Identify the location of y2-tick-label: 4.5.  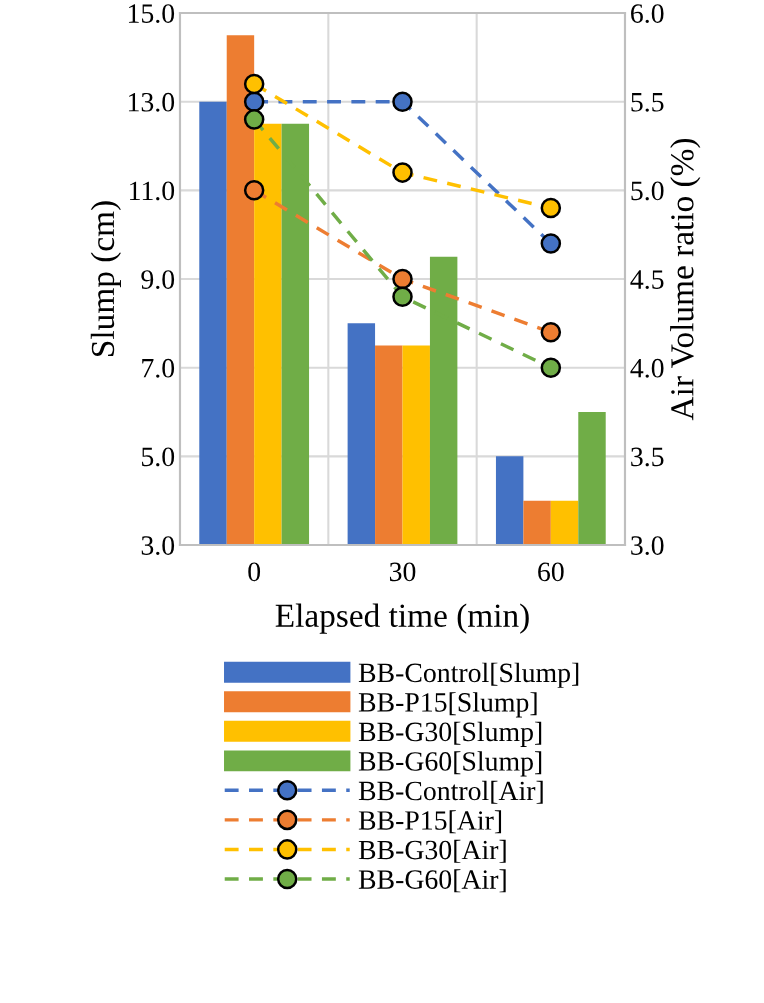
(647, 280).